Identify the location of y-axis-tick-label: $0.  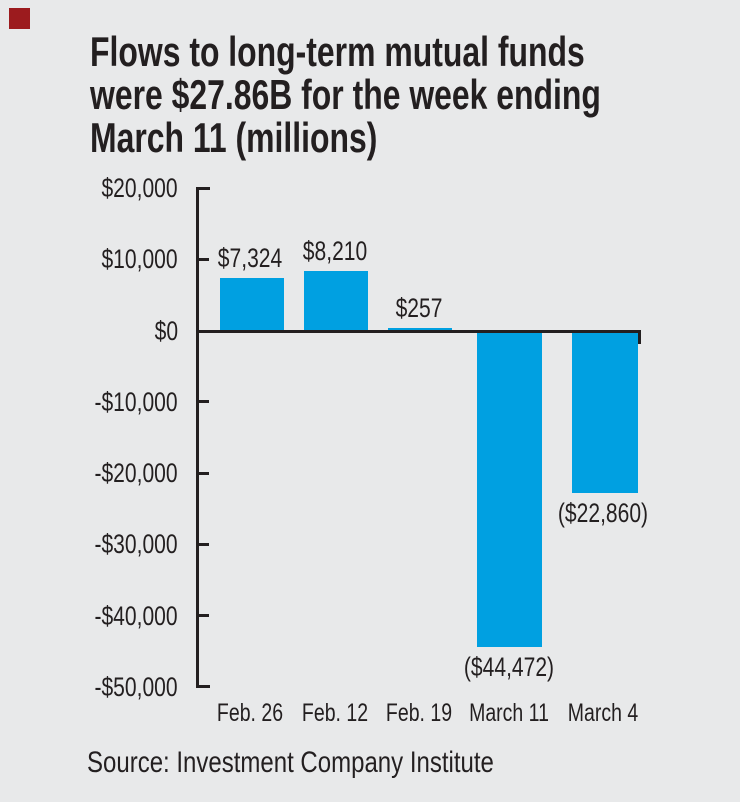
(166, 330).